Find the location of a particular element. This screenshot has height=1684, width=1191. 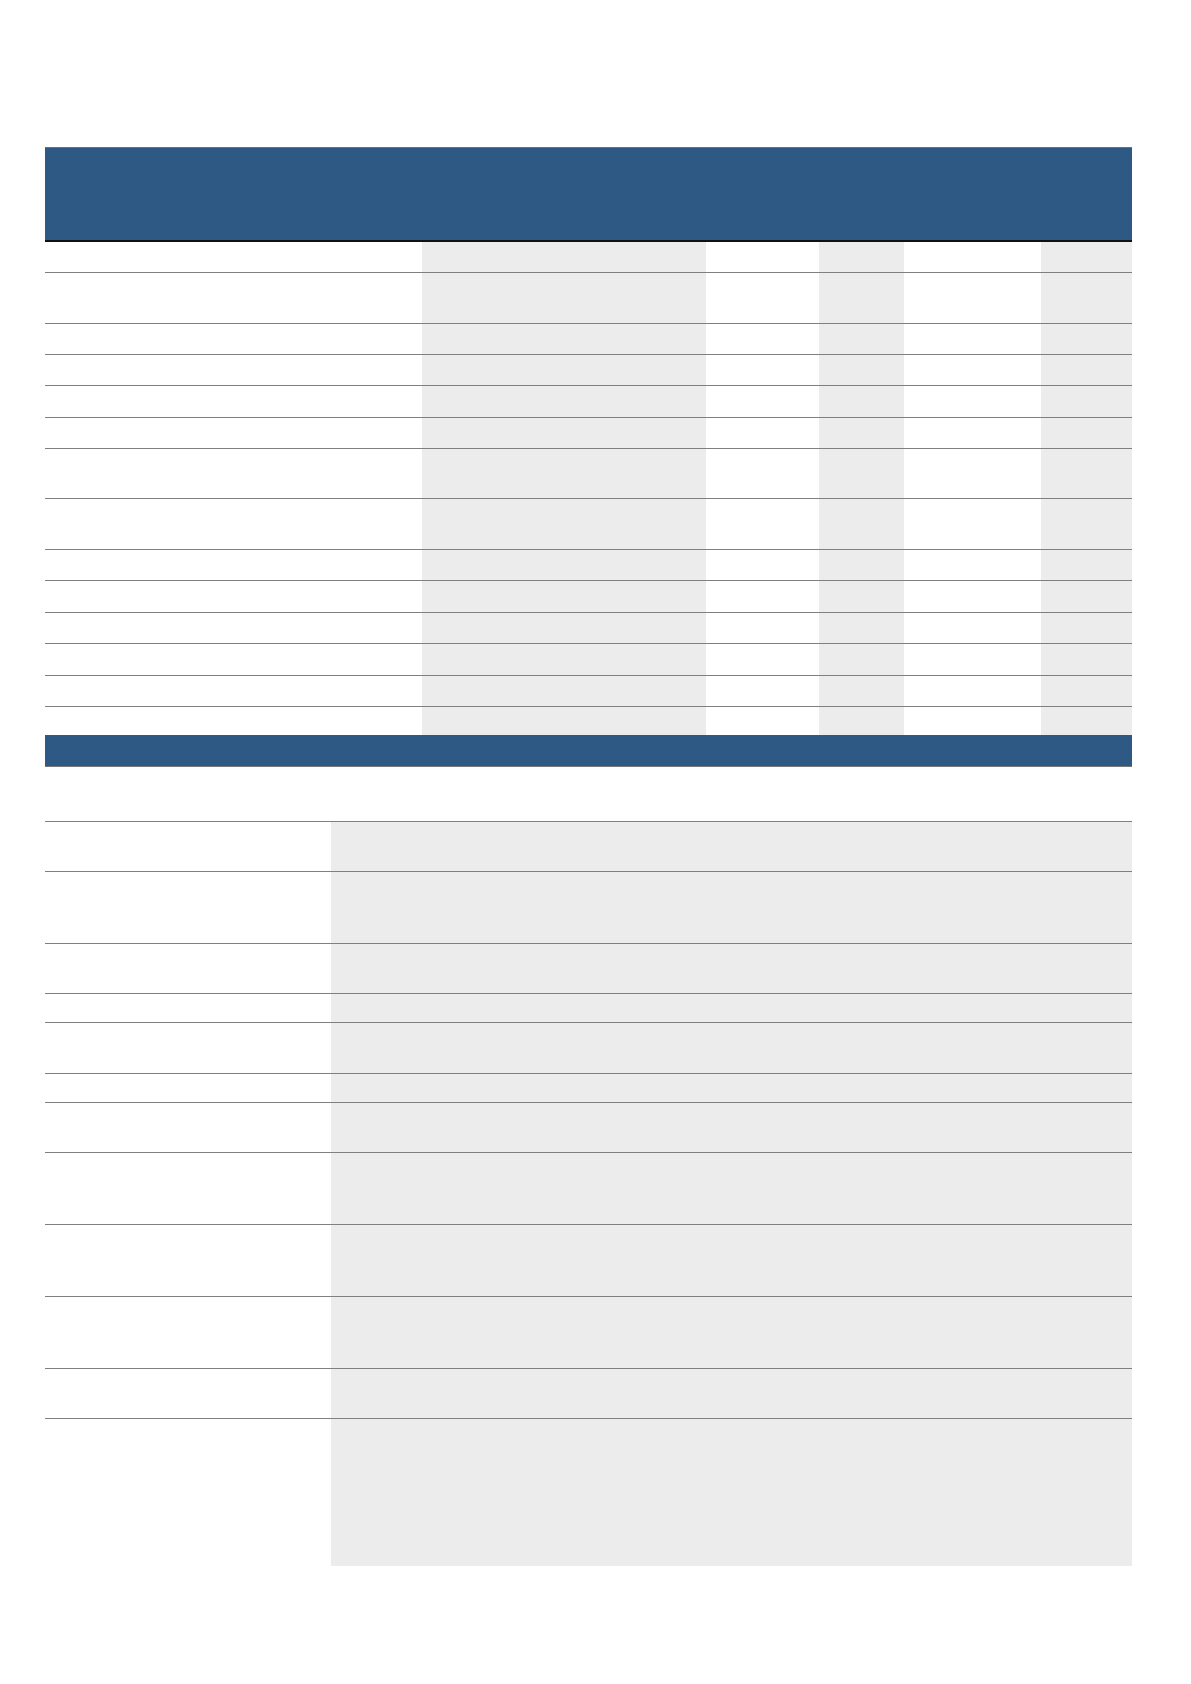

section-heading is located at coordinates (588, 794).